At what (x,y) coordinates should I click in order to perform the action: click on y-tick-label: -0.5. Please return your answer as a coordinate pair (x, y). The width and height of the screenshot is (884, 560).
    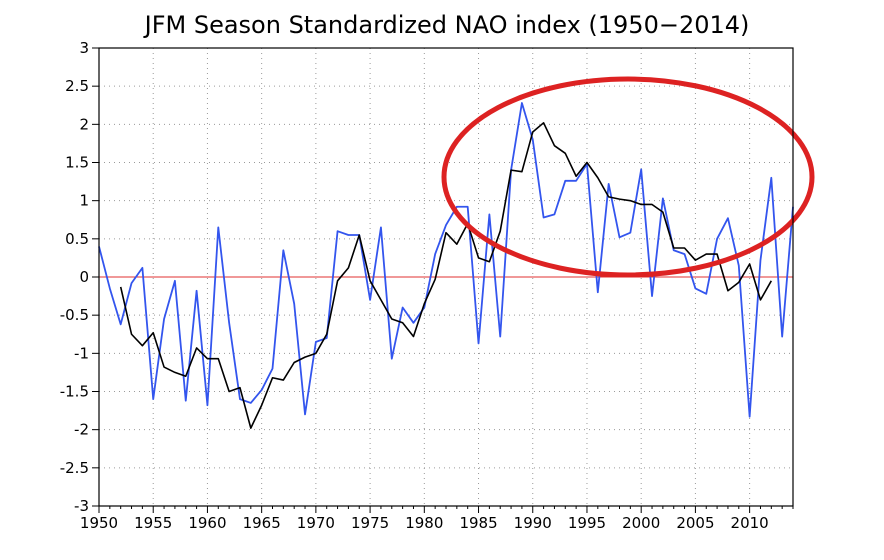
    Looking at the image, I should click on (74, 315).